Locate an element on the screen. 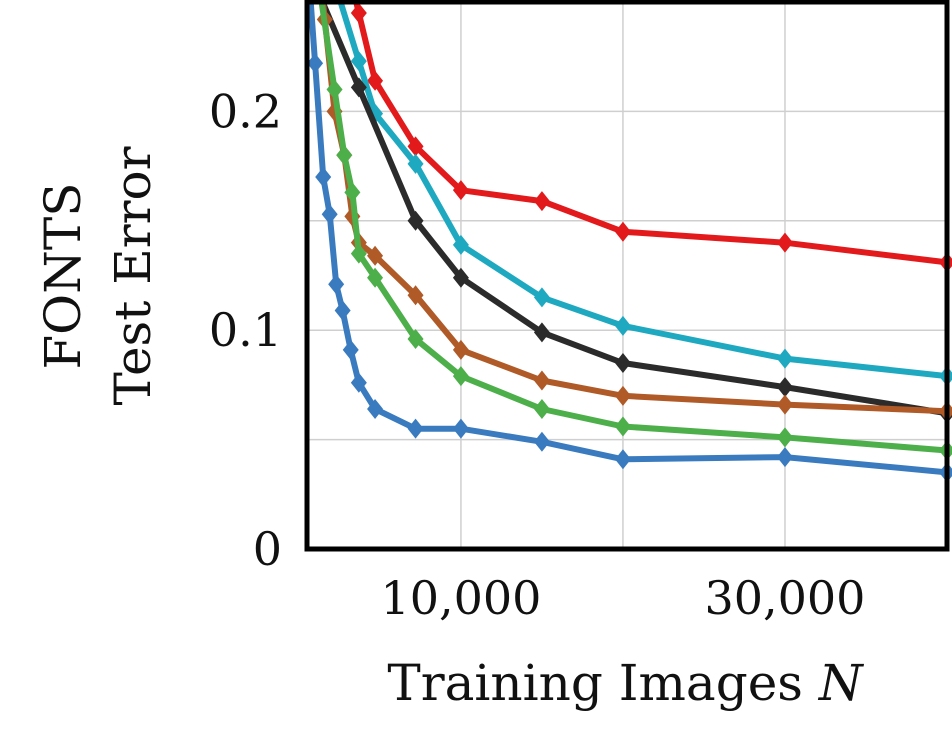 The height and width of the screenshot is (736, 952). y-tick-labels: 0 0.1 0.2 is located at coordinates (245, 330).